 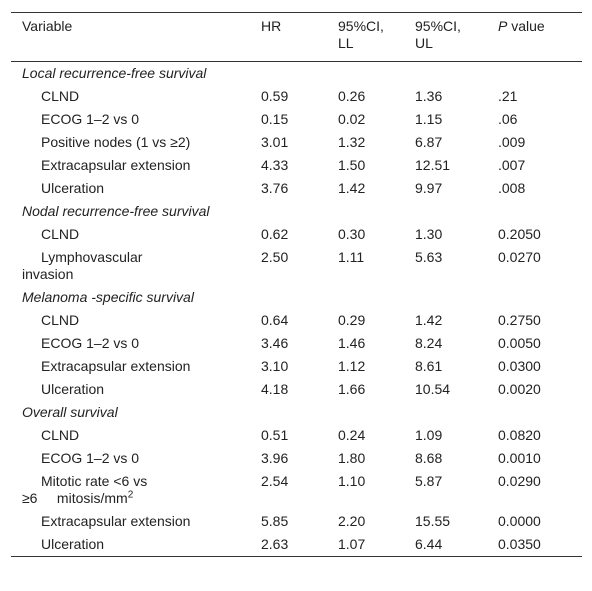 I want to click on value-cell: .21, so click(x=508, y=96).